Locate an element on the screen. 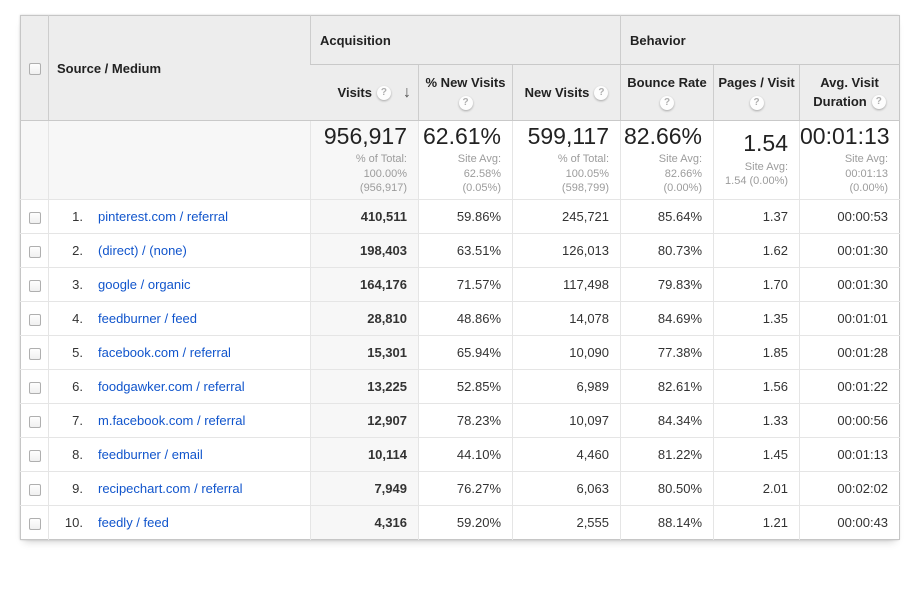 This screenshot has height=591, width=919. source-medium-link: foodgawker.com / referral is located at coordinates (171, 386).